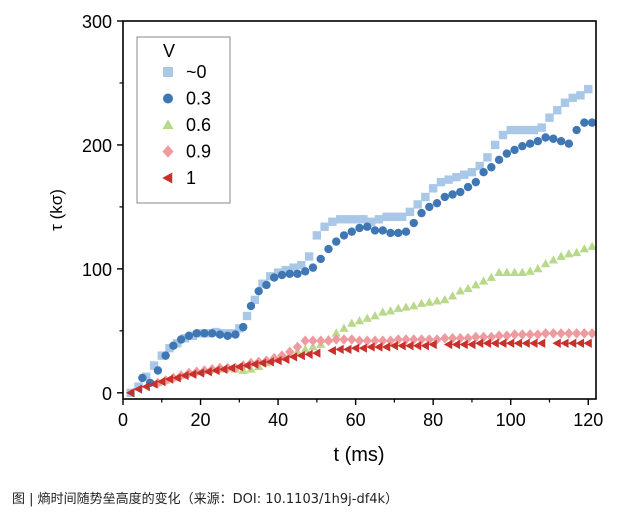  I want to click on legend-label: ~0, so click(196, 72).